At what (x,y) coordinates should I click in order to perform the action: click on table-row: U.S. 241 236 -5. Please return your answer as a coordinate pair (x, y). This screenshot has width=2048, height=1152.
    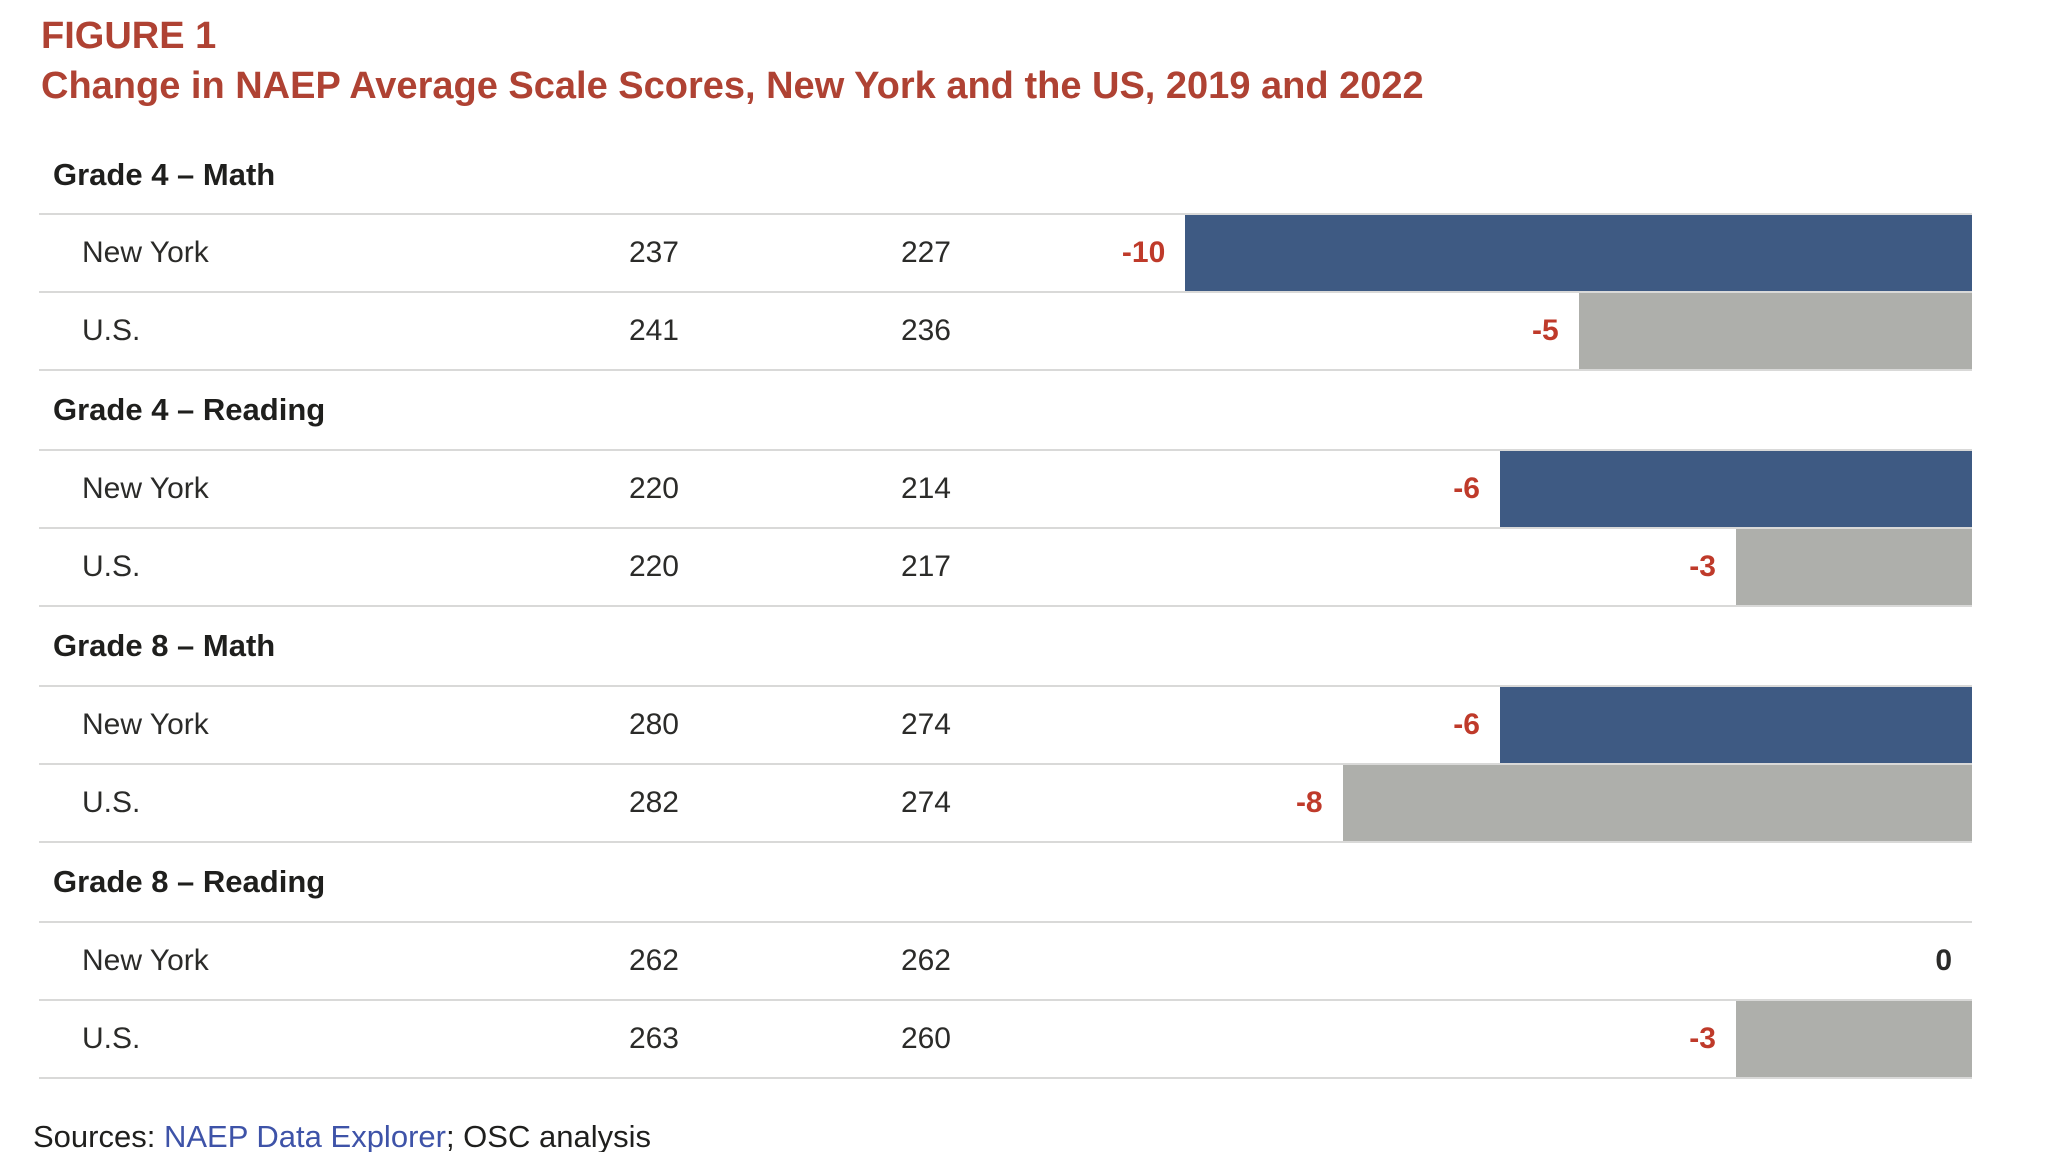
    Looking at the image, I should click on (1005, 330).